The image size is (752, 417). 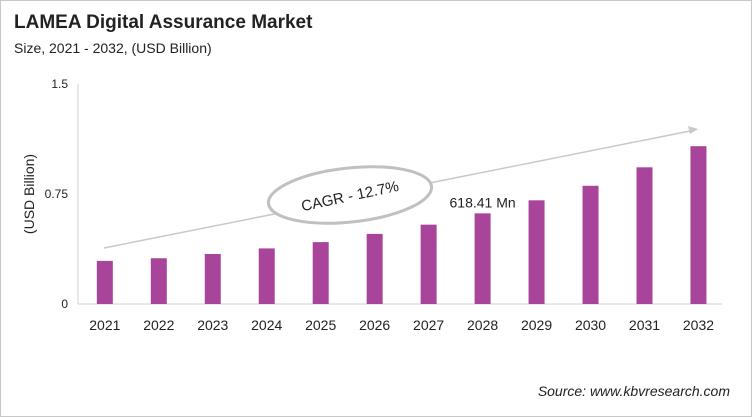 What do you see at coordinates (633, 391) in the screenshot?
I see `source-text: Source: www.kbvresearch.com` at bounding box center [633, 391].